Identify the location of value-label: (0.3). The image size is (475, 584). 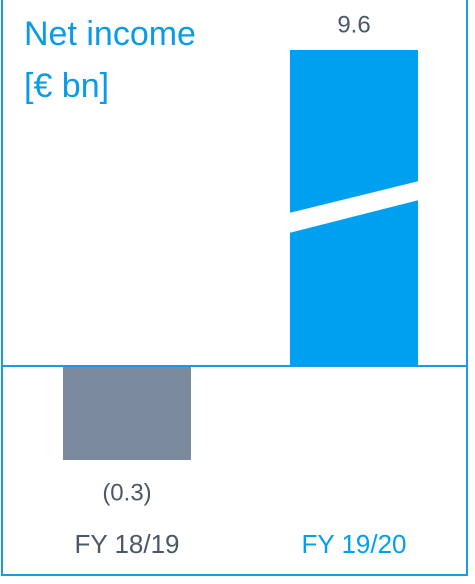
(126, 492).